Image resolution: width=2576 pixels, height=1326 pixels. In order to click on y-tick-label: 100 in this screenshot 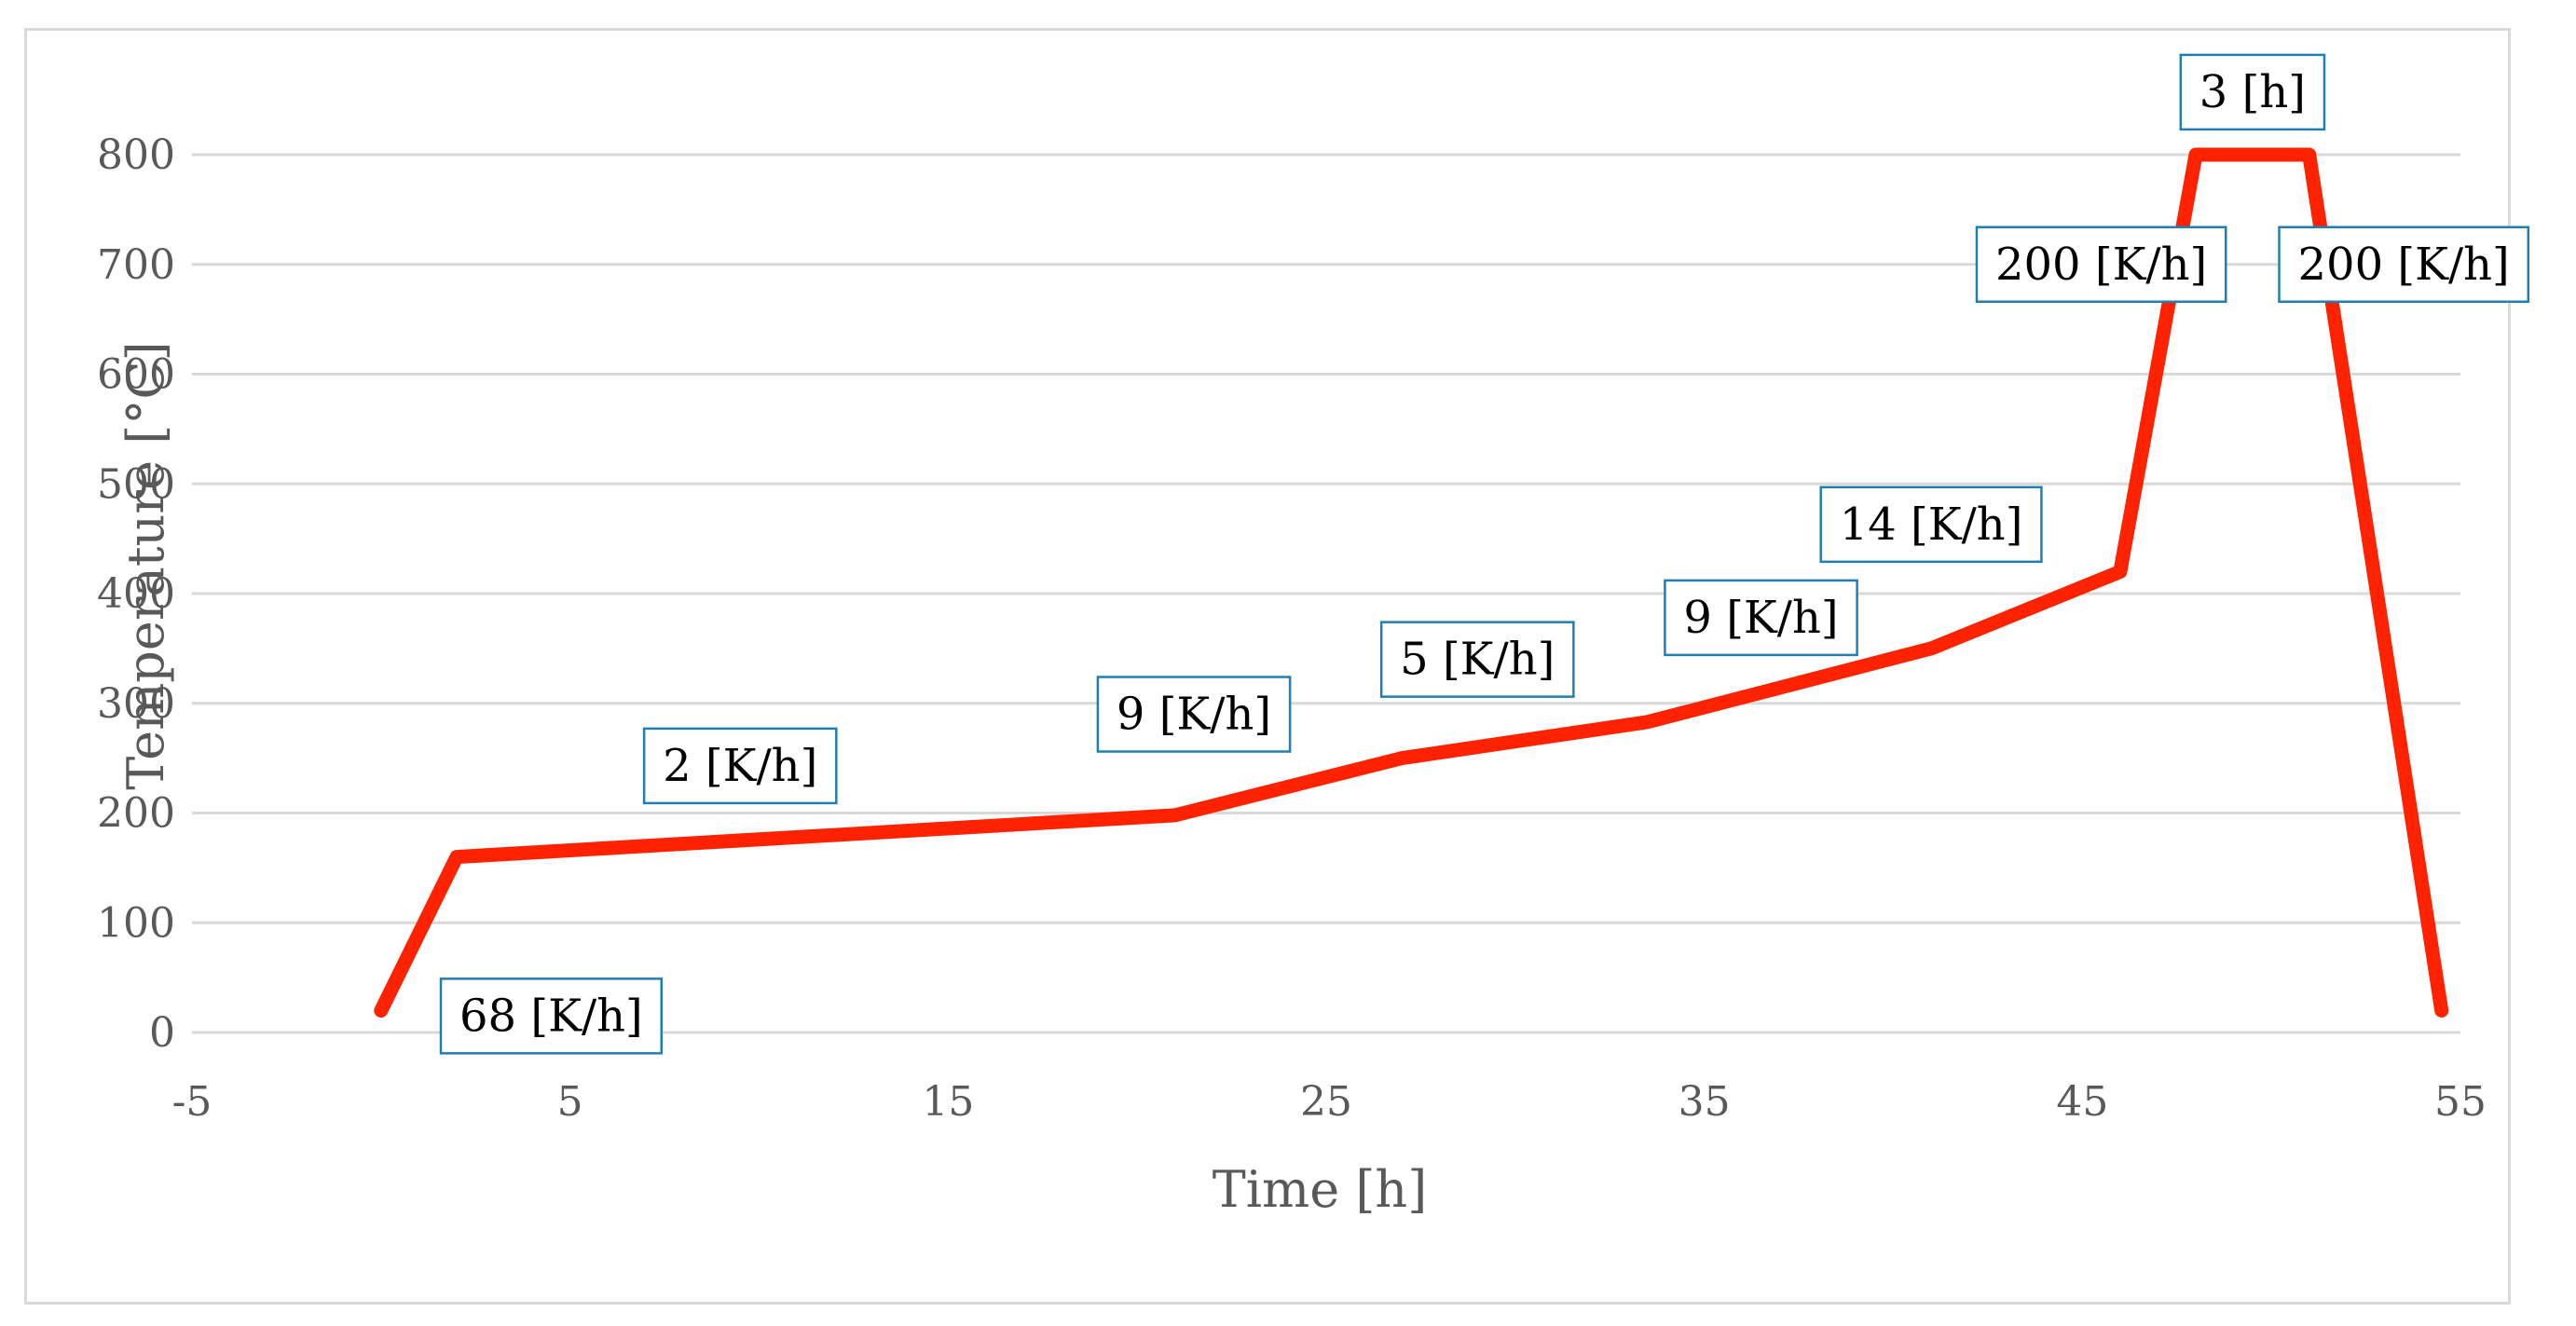, I will do `click(136, 923)`.